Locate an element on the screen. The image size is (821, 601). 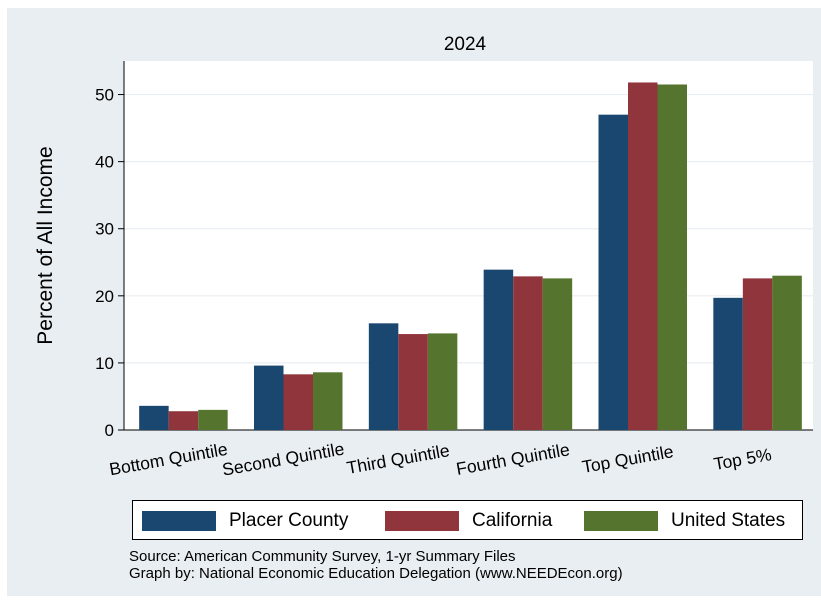
x-tick-label: Top Quintile is located at coordinates (627, 459).